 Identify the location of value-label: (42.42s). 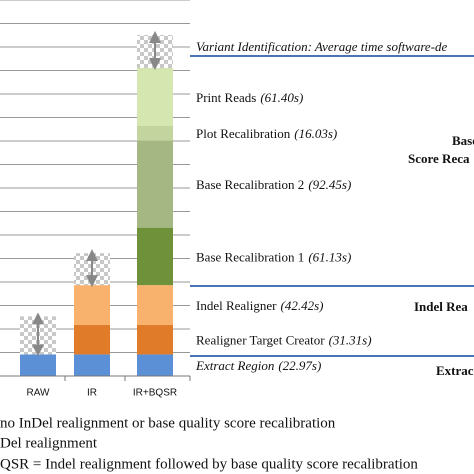
(302, 305).